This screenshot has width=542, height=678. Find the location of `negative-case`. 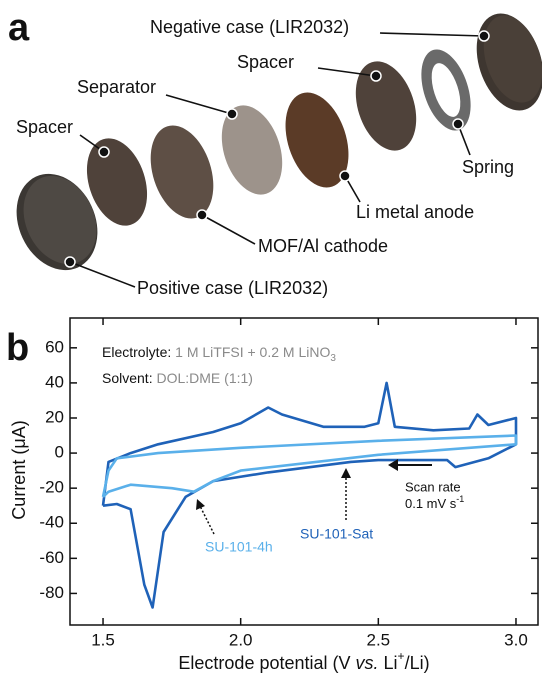

negative-case is located at coordinates (512, 59).